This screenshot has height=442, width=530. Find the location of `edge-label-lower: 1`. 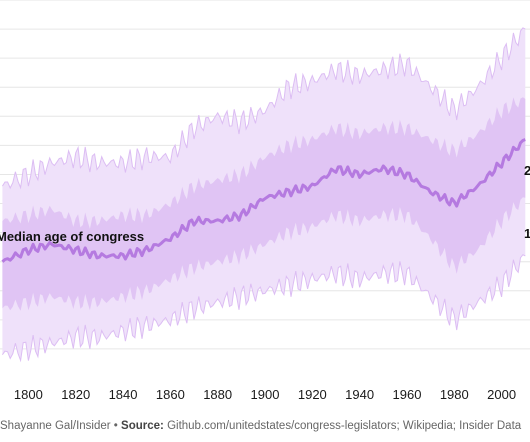

edge-label-lower: 1 is located at coordinates (527, 233).